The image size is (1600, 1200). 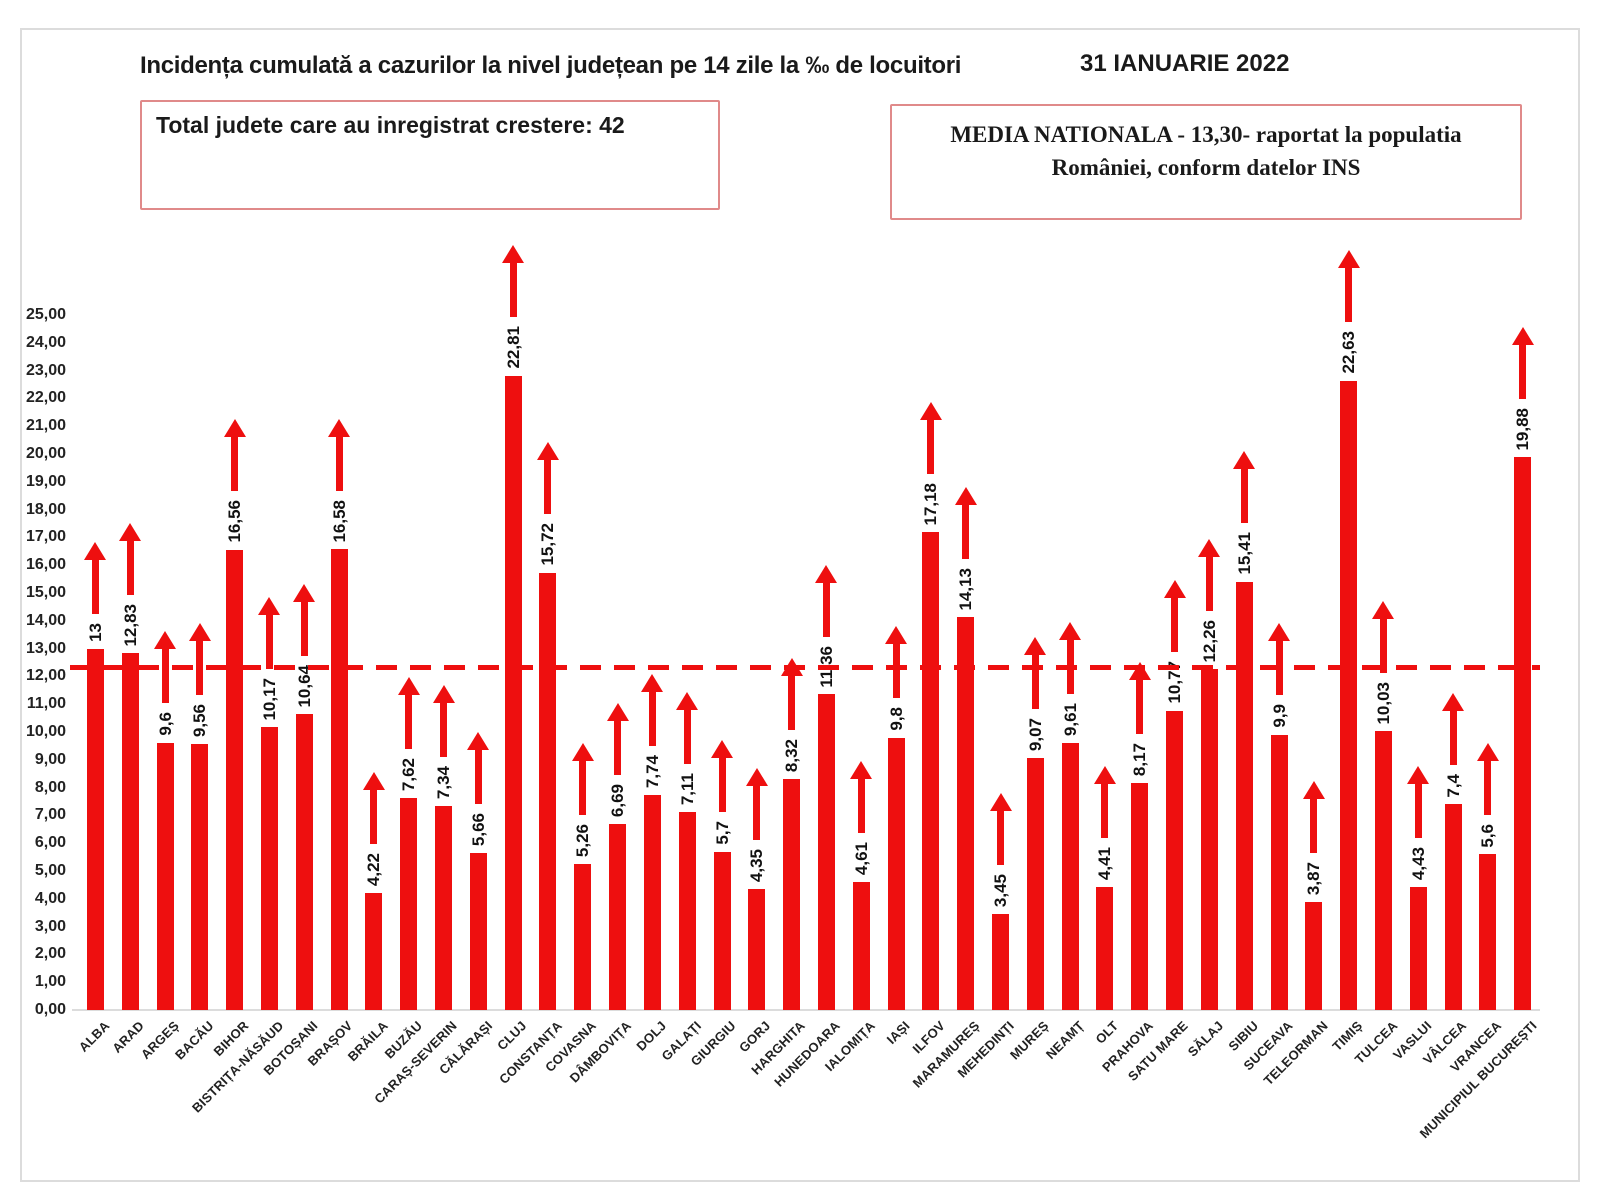 I want to click on y-tick-label: 0,00, so click(x=50, y=1009).